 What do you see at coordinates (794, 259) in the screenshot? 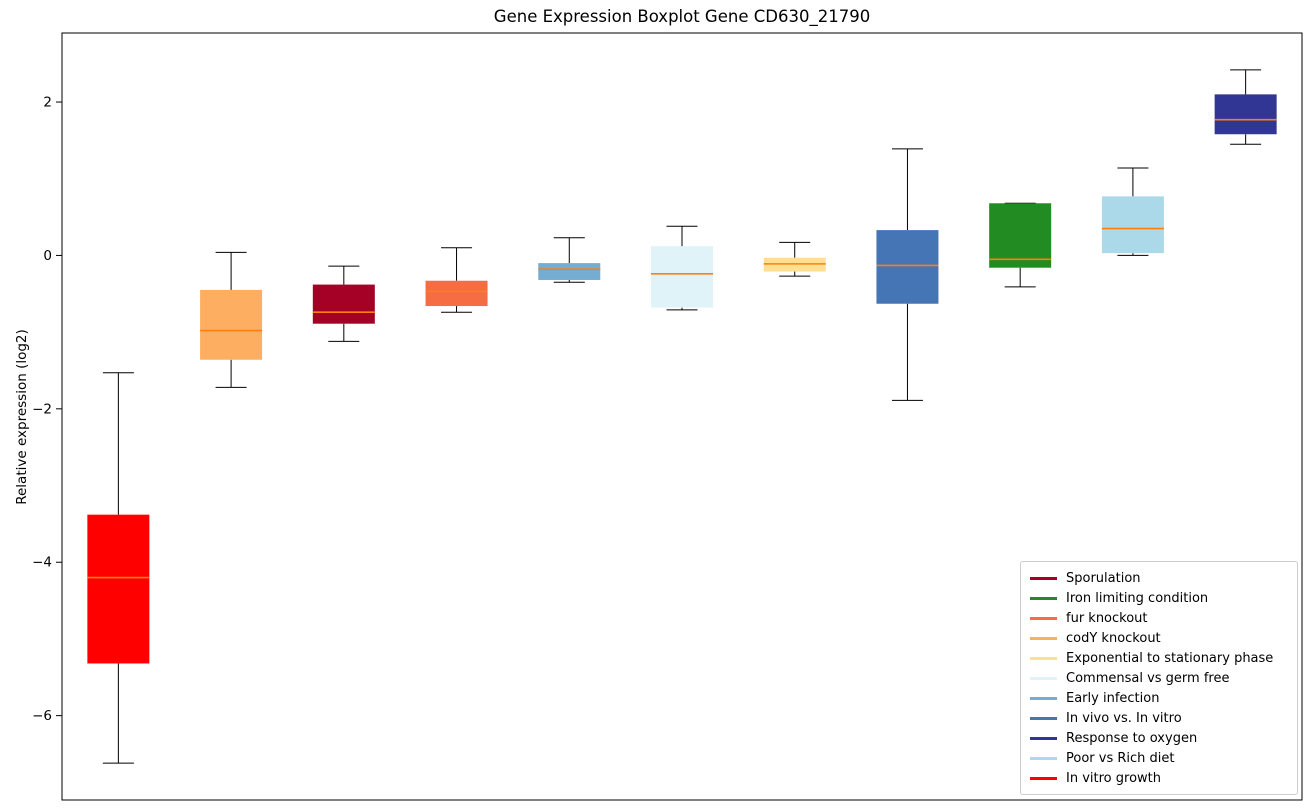
I see `box-exponential-to-stationary-phase` at bounding box center [794, 259].